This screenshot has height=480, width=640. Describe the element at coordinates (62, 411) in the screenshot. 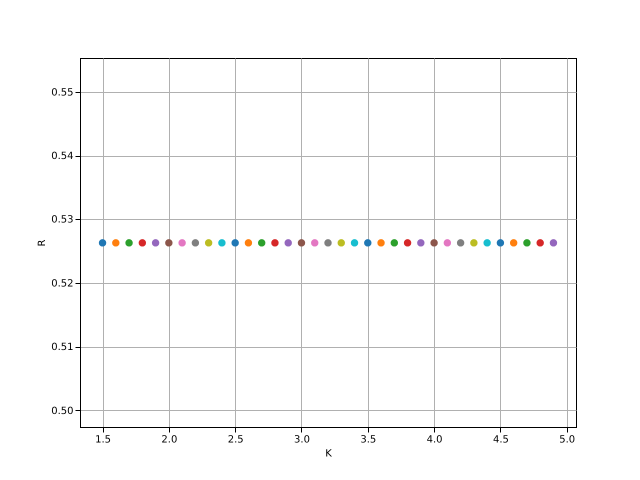

I see `y-tick-label: 0.50` at that location.